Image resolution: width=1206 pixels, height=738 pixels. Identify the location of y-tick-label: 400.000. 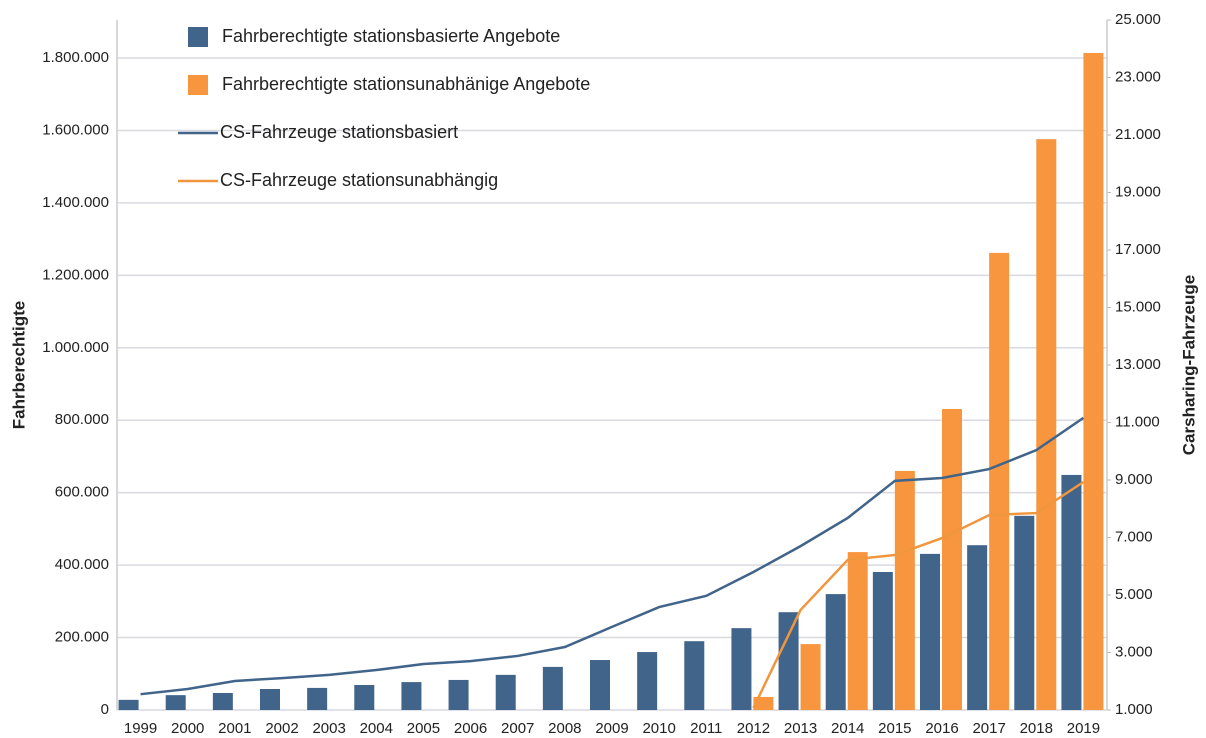
(82, 564).